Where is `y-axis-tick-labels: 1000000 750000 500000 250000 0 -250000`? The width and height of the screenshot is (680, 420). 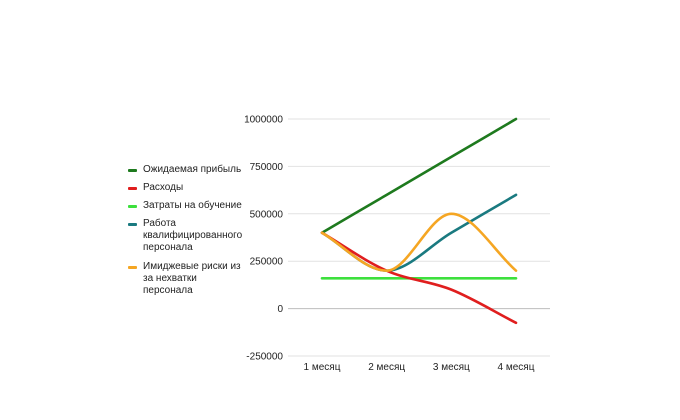 y-axis-tick-labels: 1000000 750000 500000 250000 0 -250000 is located at coordinates (263, 239).